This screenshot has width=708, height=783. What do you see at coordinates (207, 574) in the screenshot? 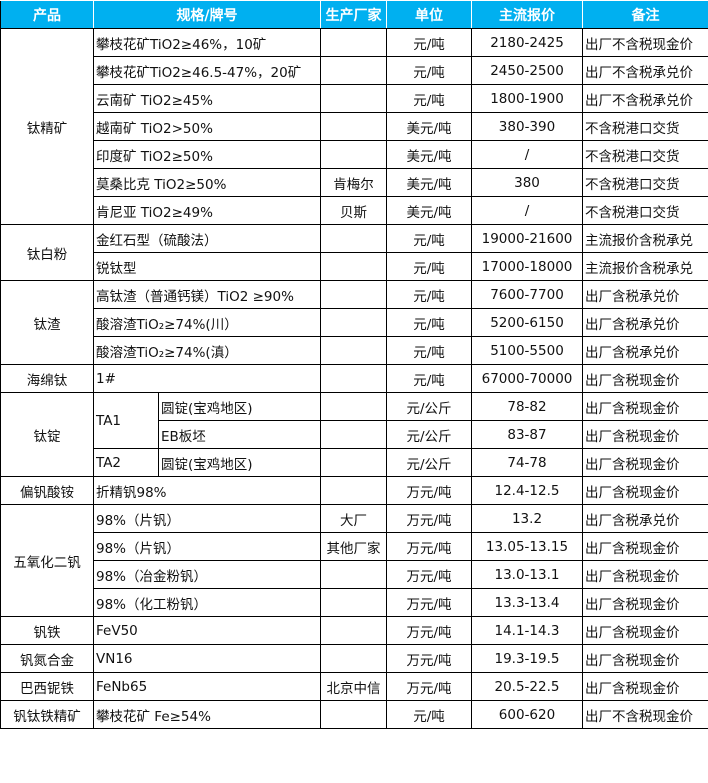
I see `spec-cell: 98%（冶金粉钒）` at bounding box center [207, 574].